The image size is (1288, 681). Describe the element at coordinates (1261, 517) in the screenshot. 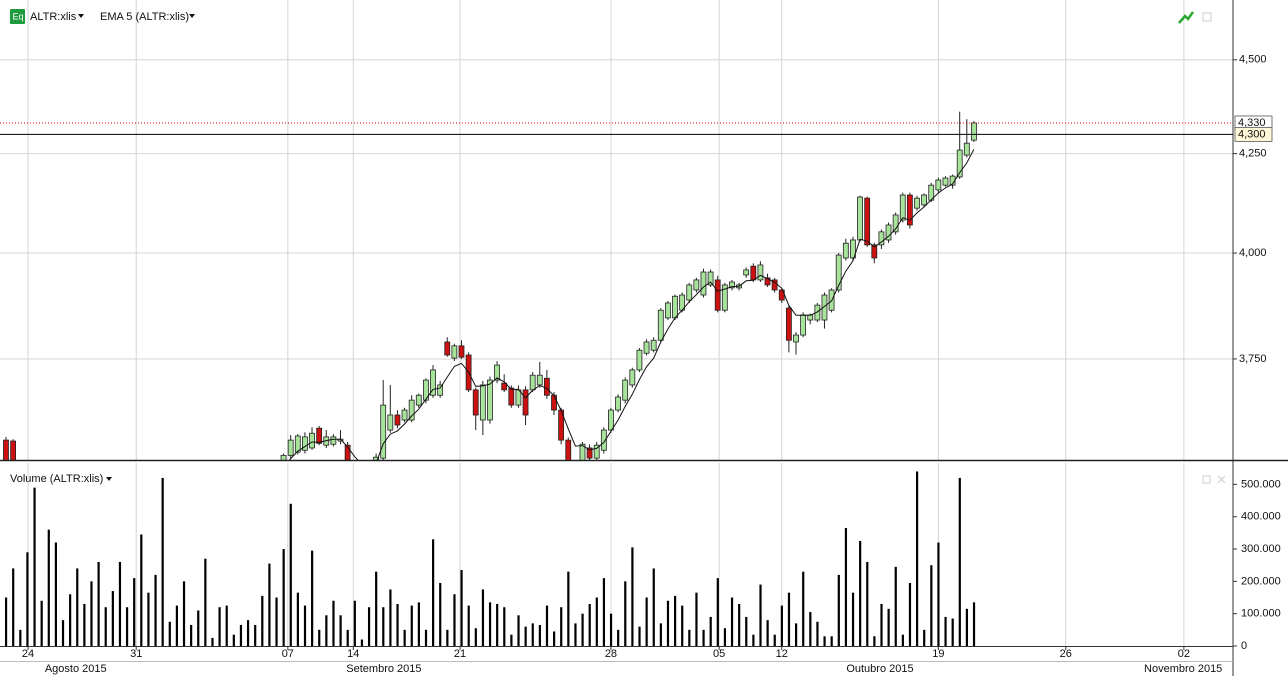

I see `y-tick-label: 400.000` at that location.